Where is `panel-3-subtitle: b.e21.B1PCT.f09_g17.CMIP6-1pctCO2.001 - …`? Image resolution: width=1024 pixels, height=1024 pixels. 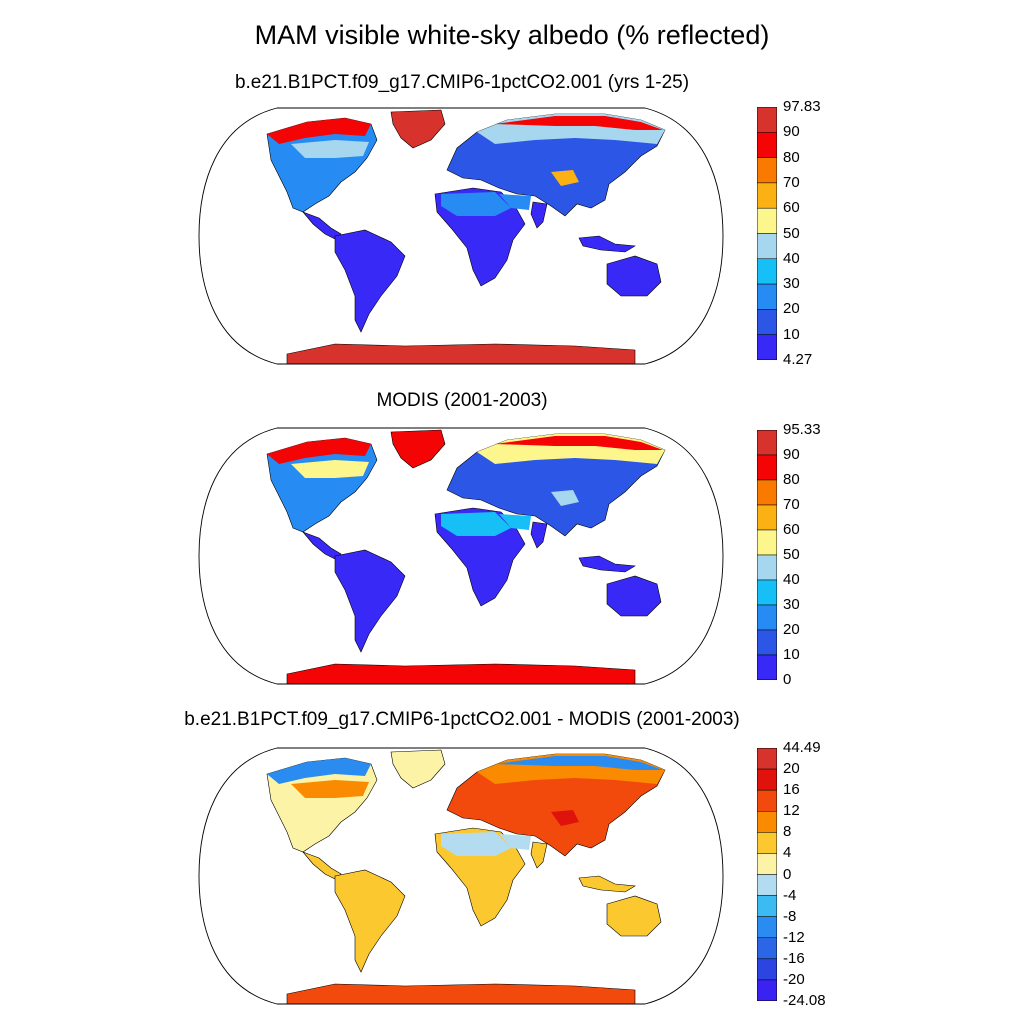 panel-3-subtitle: b.e21.B1PCT.f09_g17.CMIP6-1pctCO2.001 - … is located at coordinates (462, 719).